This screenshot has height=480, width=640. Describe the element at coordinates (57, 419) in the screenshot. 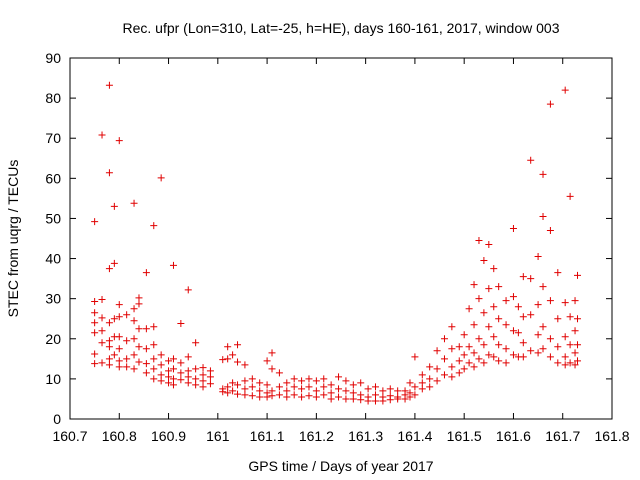

I see `y-tick-label: 0` at that location.